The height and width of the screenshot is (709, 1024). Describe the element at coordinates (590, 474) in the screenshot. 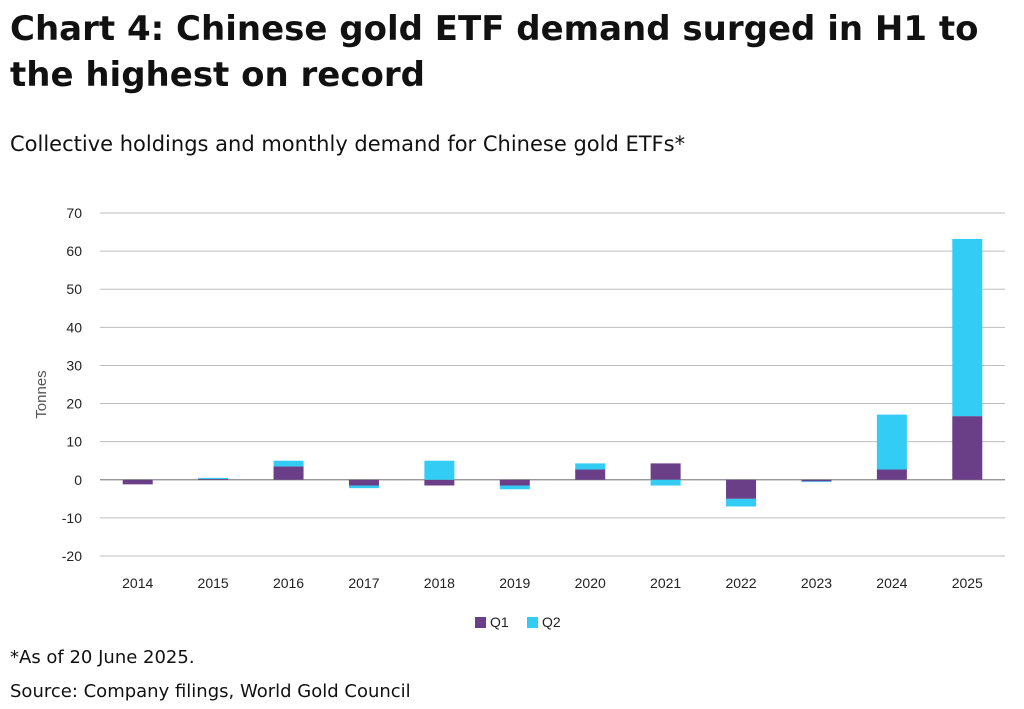

I see `bar-q1-2020` at that location.